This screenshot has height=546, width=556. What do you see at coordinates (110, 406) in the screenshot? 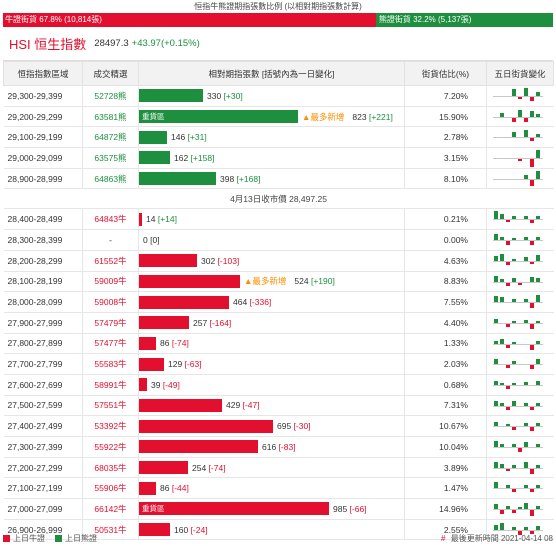
I see `warrant-code-link: 57551牛` at bounding box center [110, 406].